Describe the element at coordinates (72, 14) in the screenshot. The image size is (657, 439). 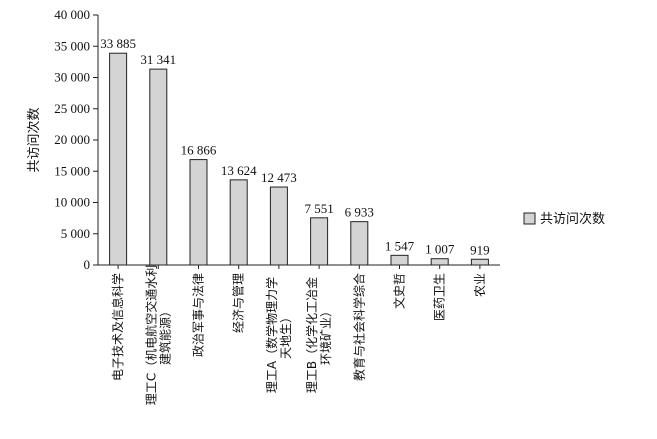
I see `y-tick-label: 40 000` at that location.